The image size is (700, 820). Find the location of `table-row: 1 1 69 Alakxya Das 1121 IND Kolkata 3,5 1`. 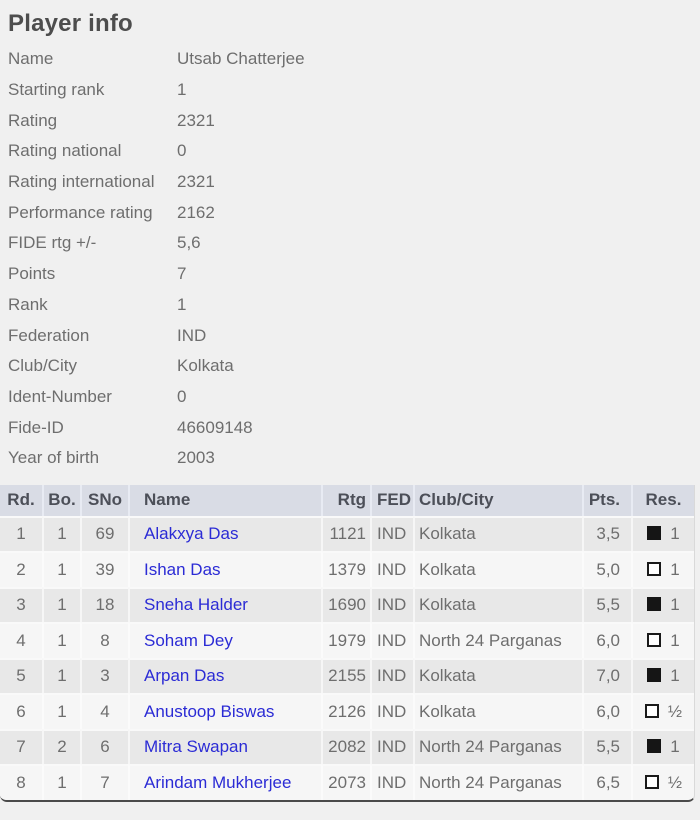

table-row: 1 1 69 Alakxya Das 1121 IND Kolkata 3,5 1 is located at coordinates (347, 533).